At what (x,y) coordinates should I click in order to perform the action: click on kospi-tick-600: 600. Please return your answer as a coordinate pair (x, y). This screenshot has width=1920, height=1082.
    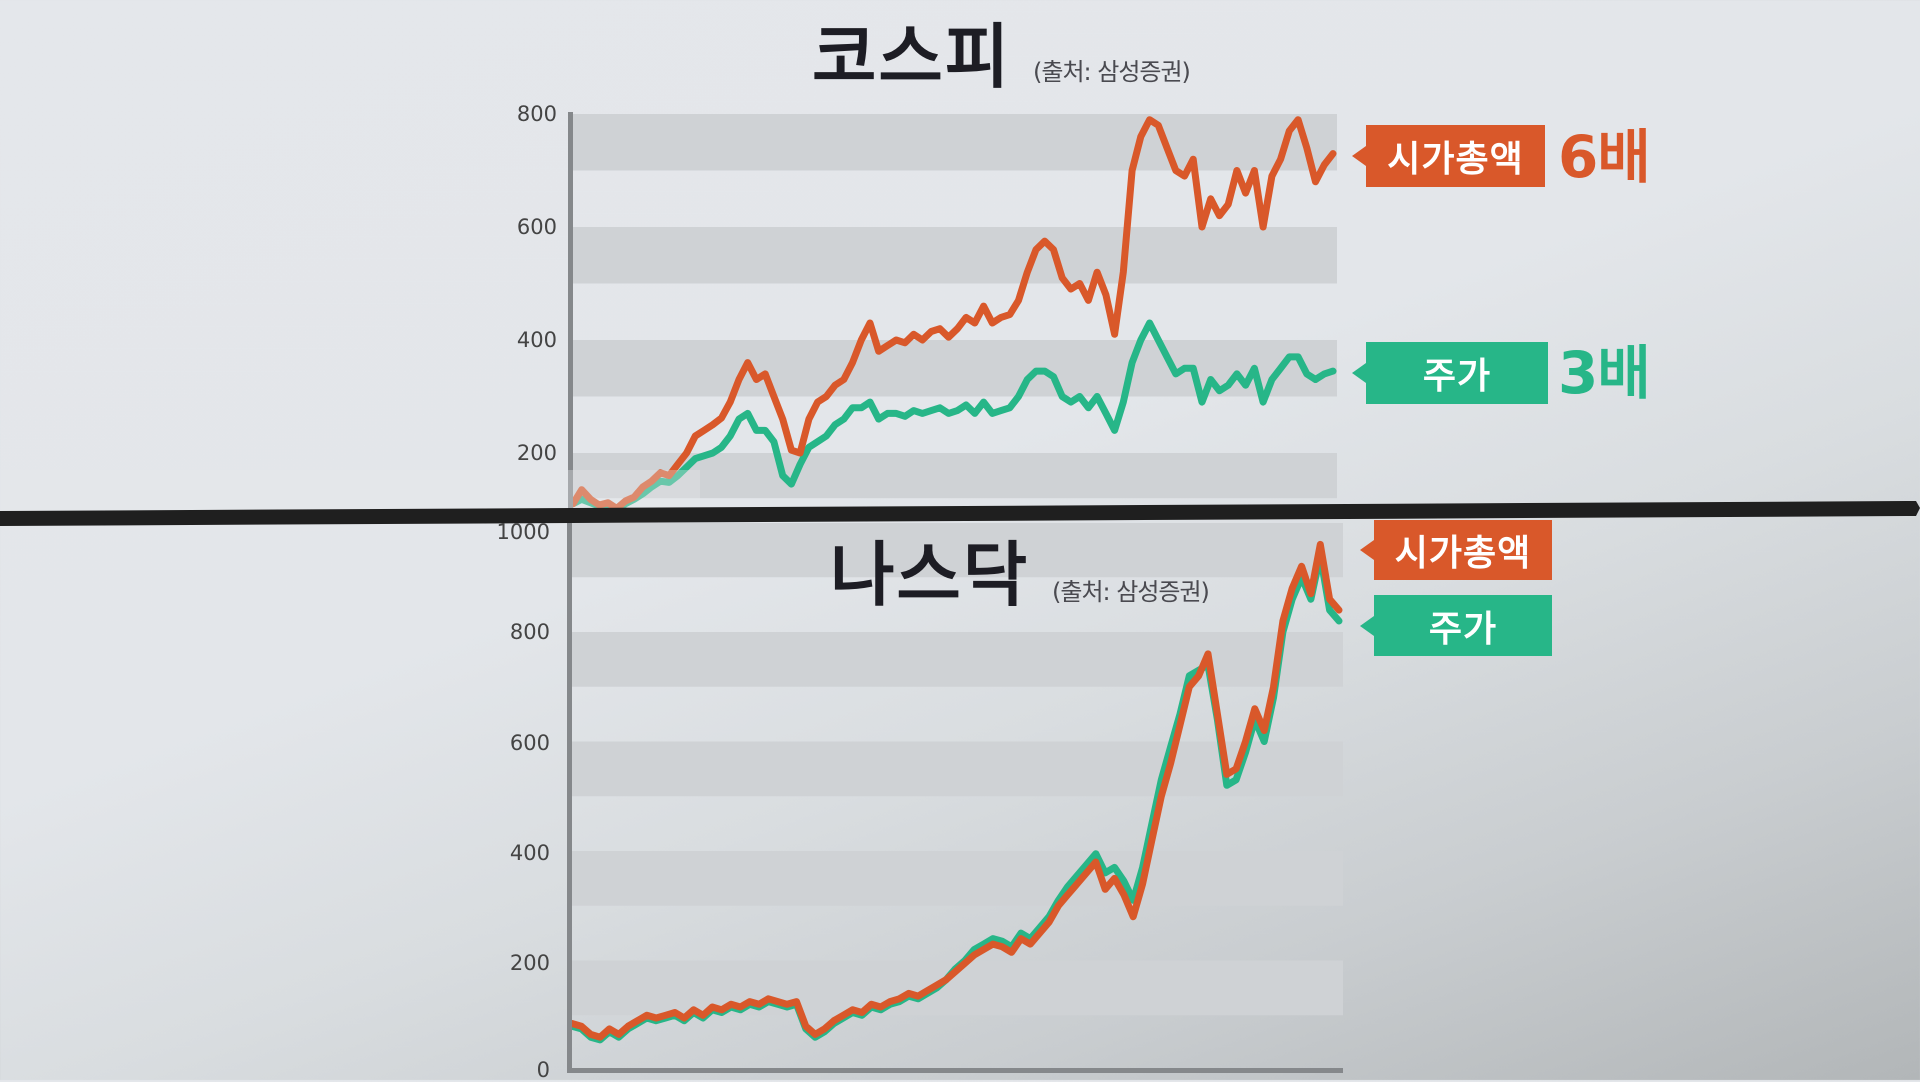
    Looking at the image, I should click on (536, 227).